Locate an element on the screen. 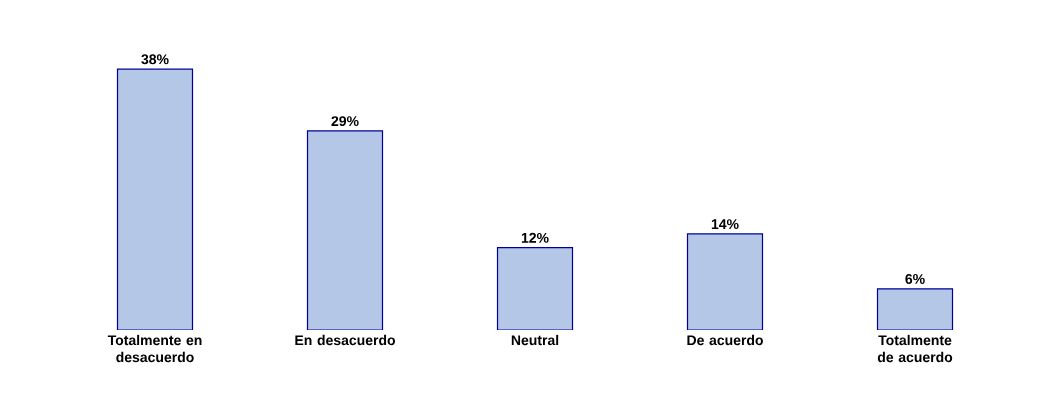 The image size is (1062, 418). x-tick-label: De acuerdo is located at coordinates (725, 340).